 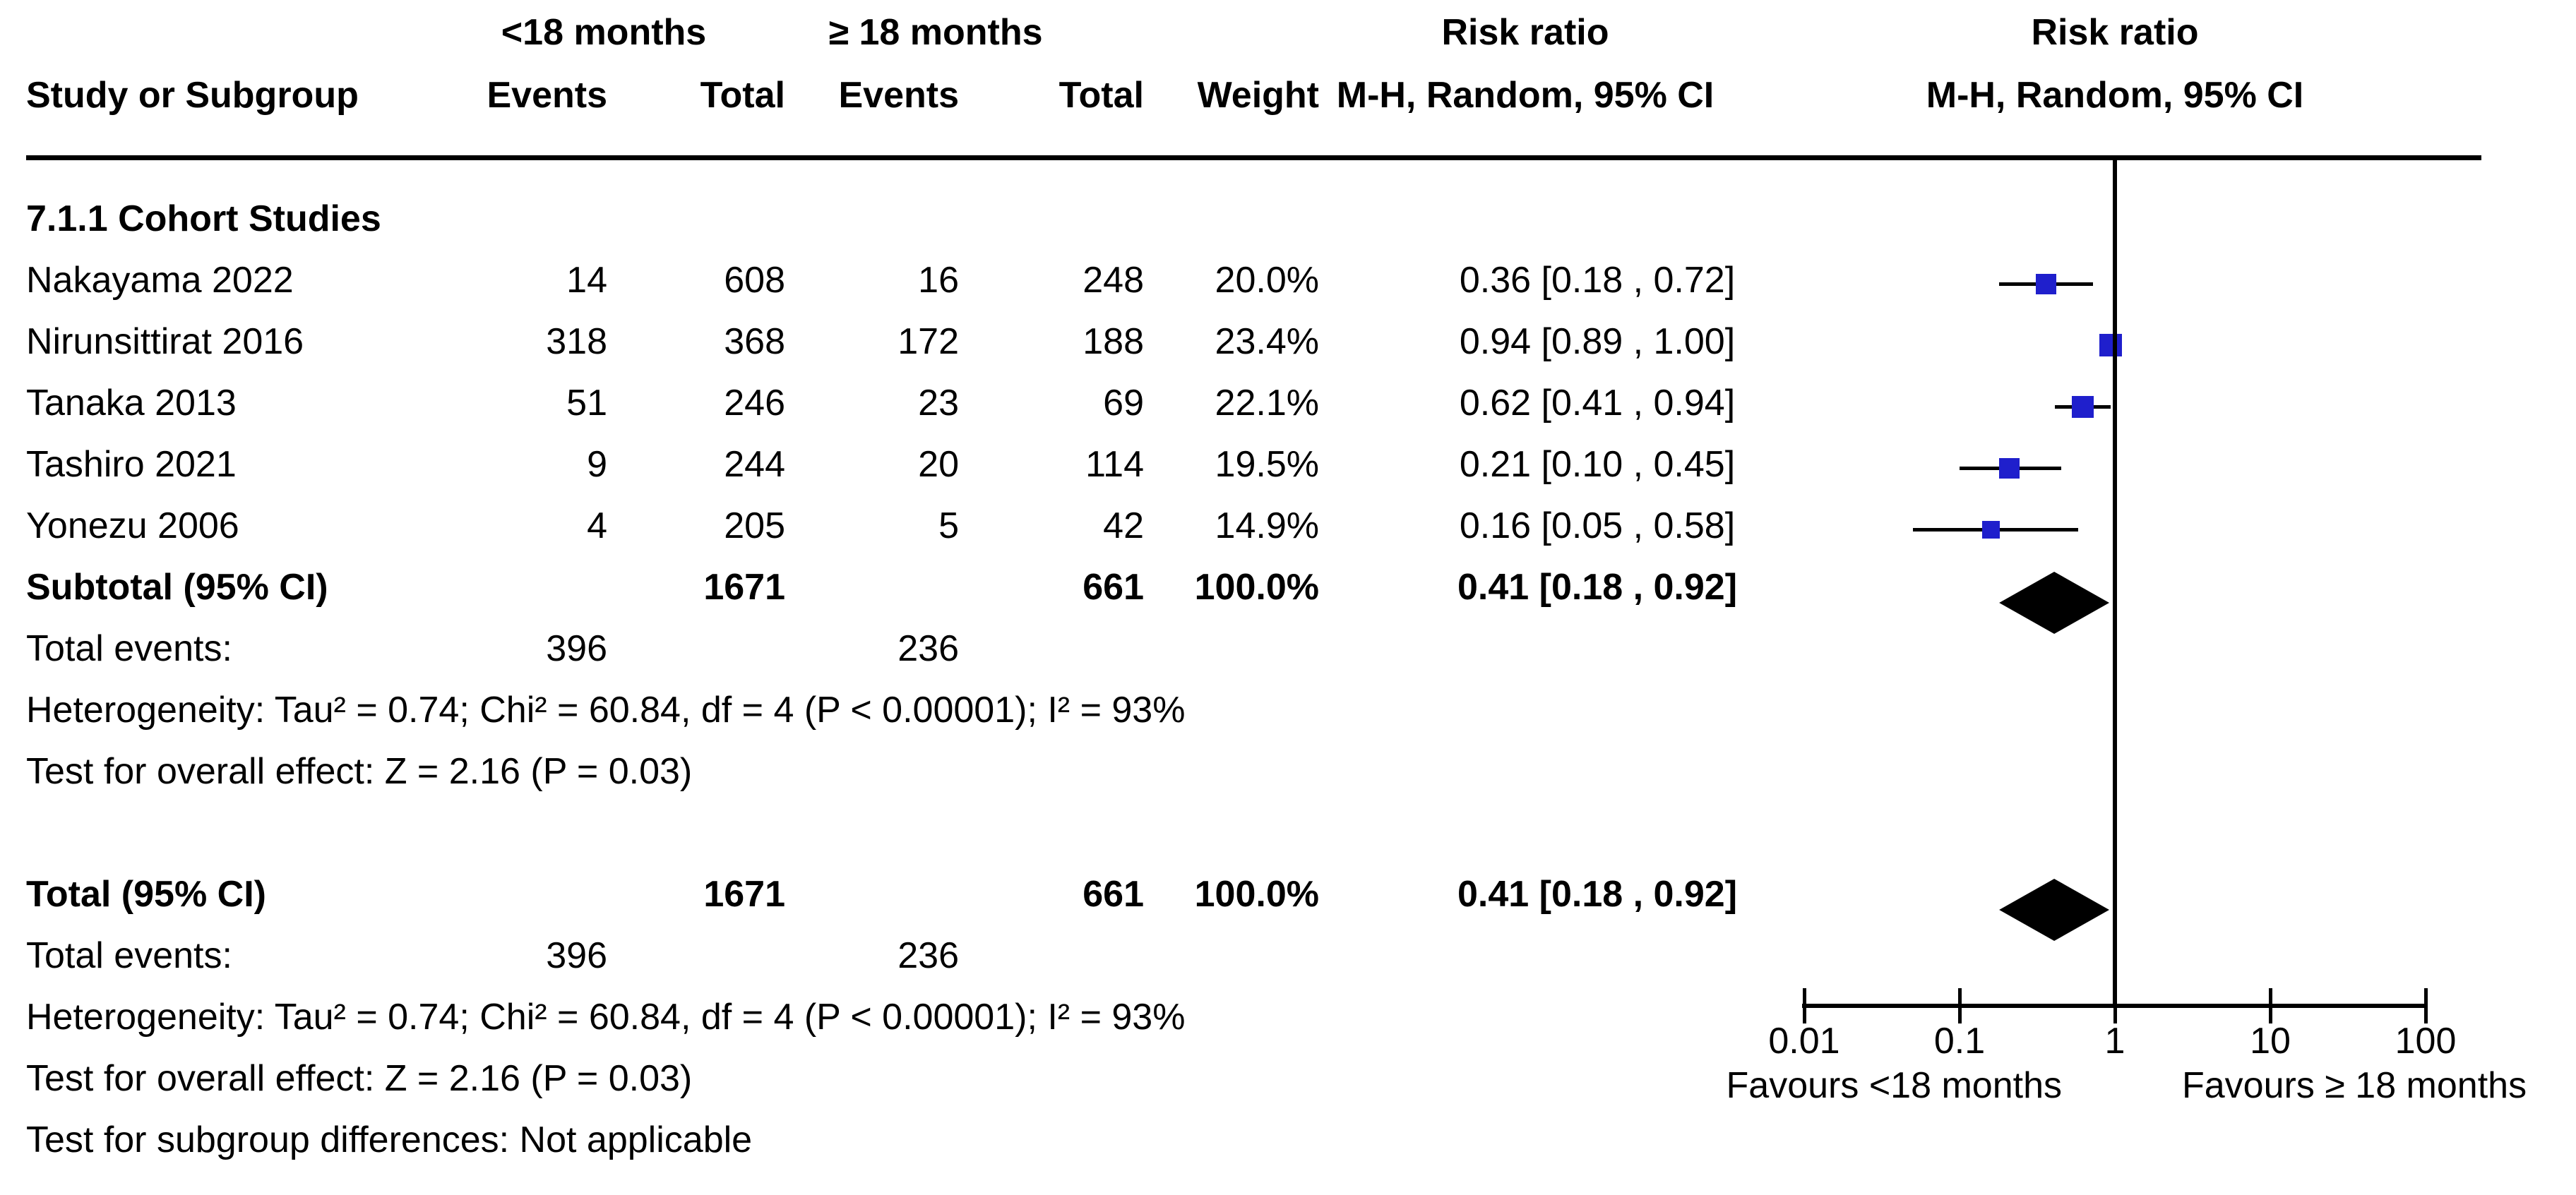 I want to click on axis-tick-label: 0.1, so click(x=1959, y=1041).